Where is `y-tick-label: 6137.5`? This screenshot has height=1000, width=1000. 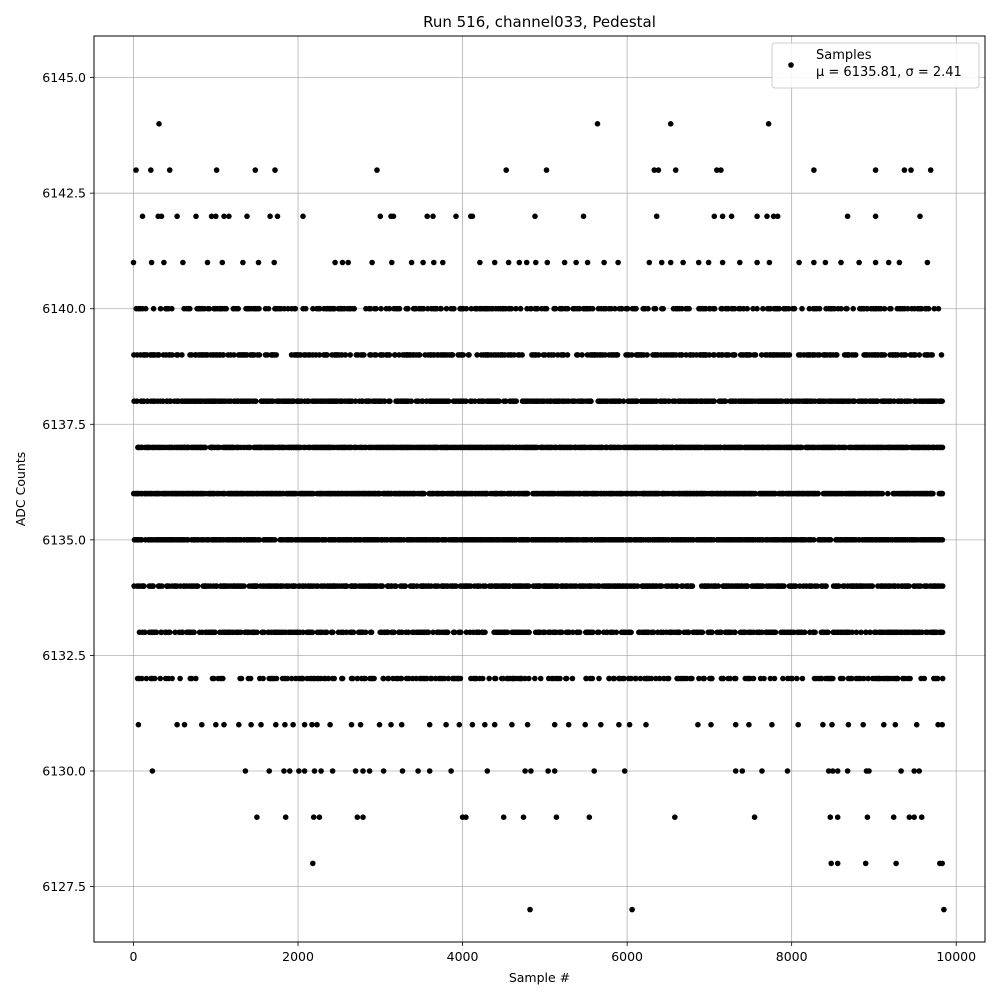
y-tick-label: 6137.5 is located at coordinates (64, 424).